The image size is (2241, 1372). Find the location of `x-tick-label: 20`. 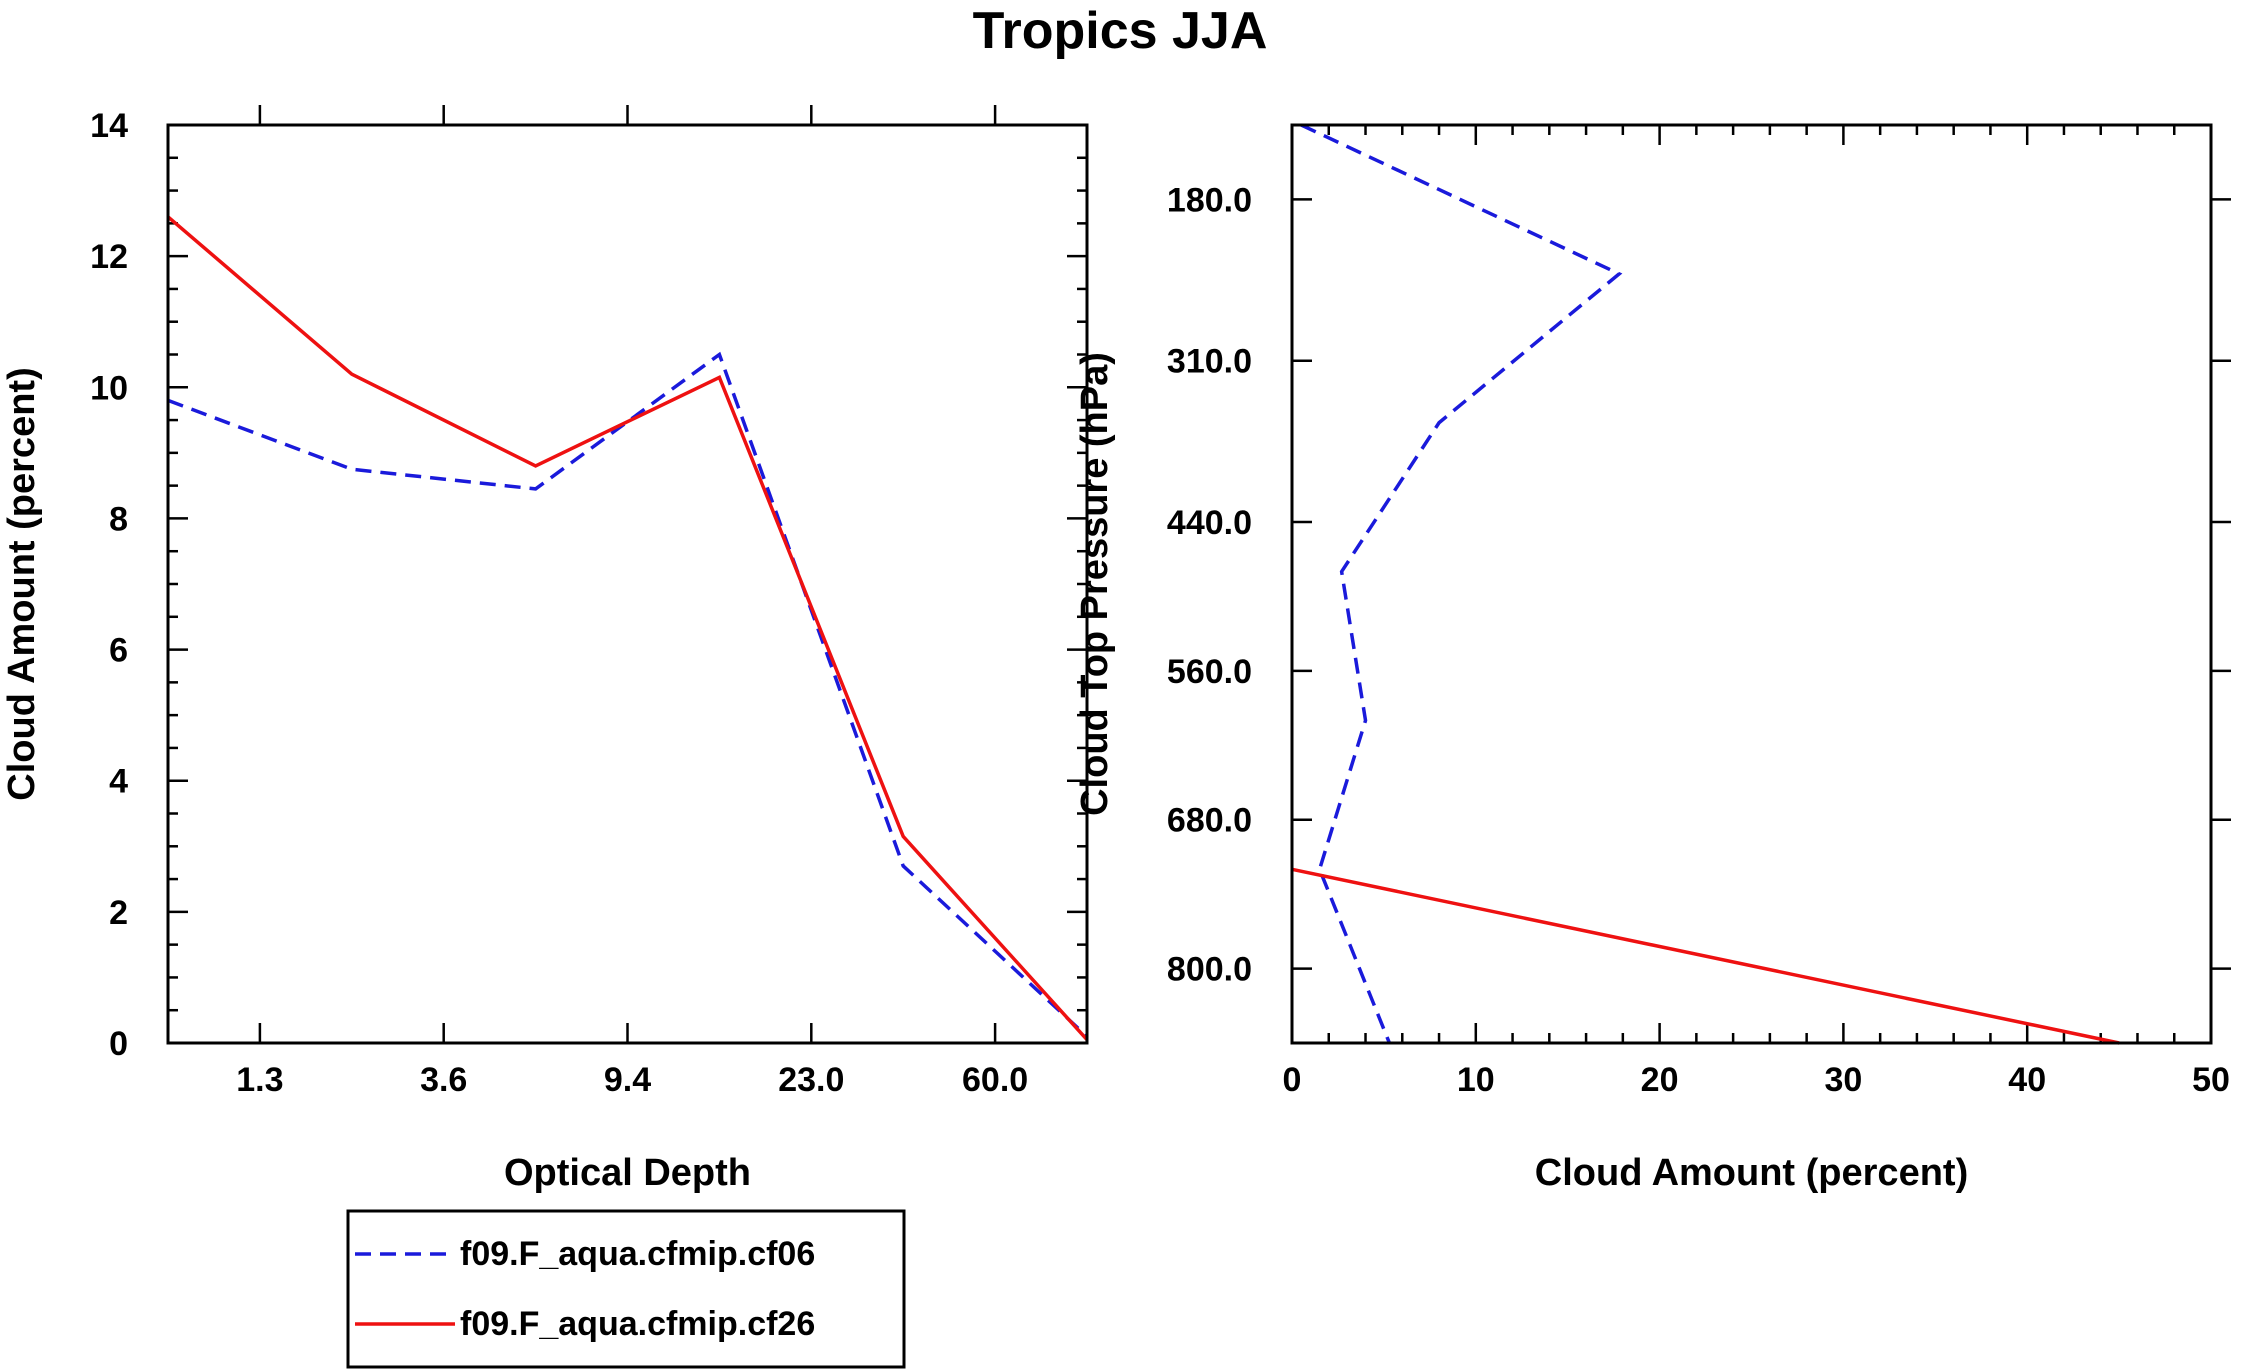

x-tick-label: 20 is located at coordinates (1660, 1080).